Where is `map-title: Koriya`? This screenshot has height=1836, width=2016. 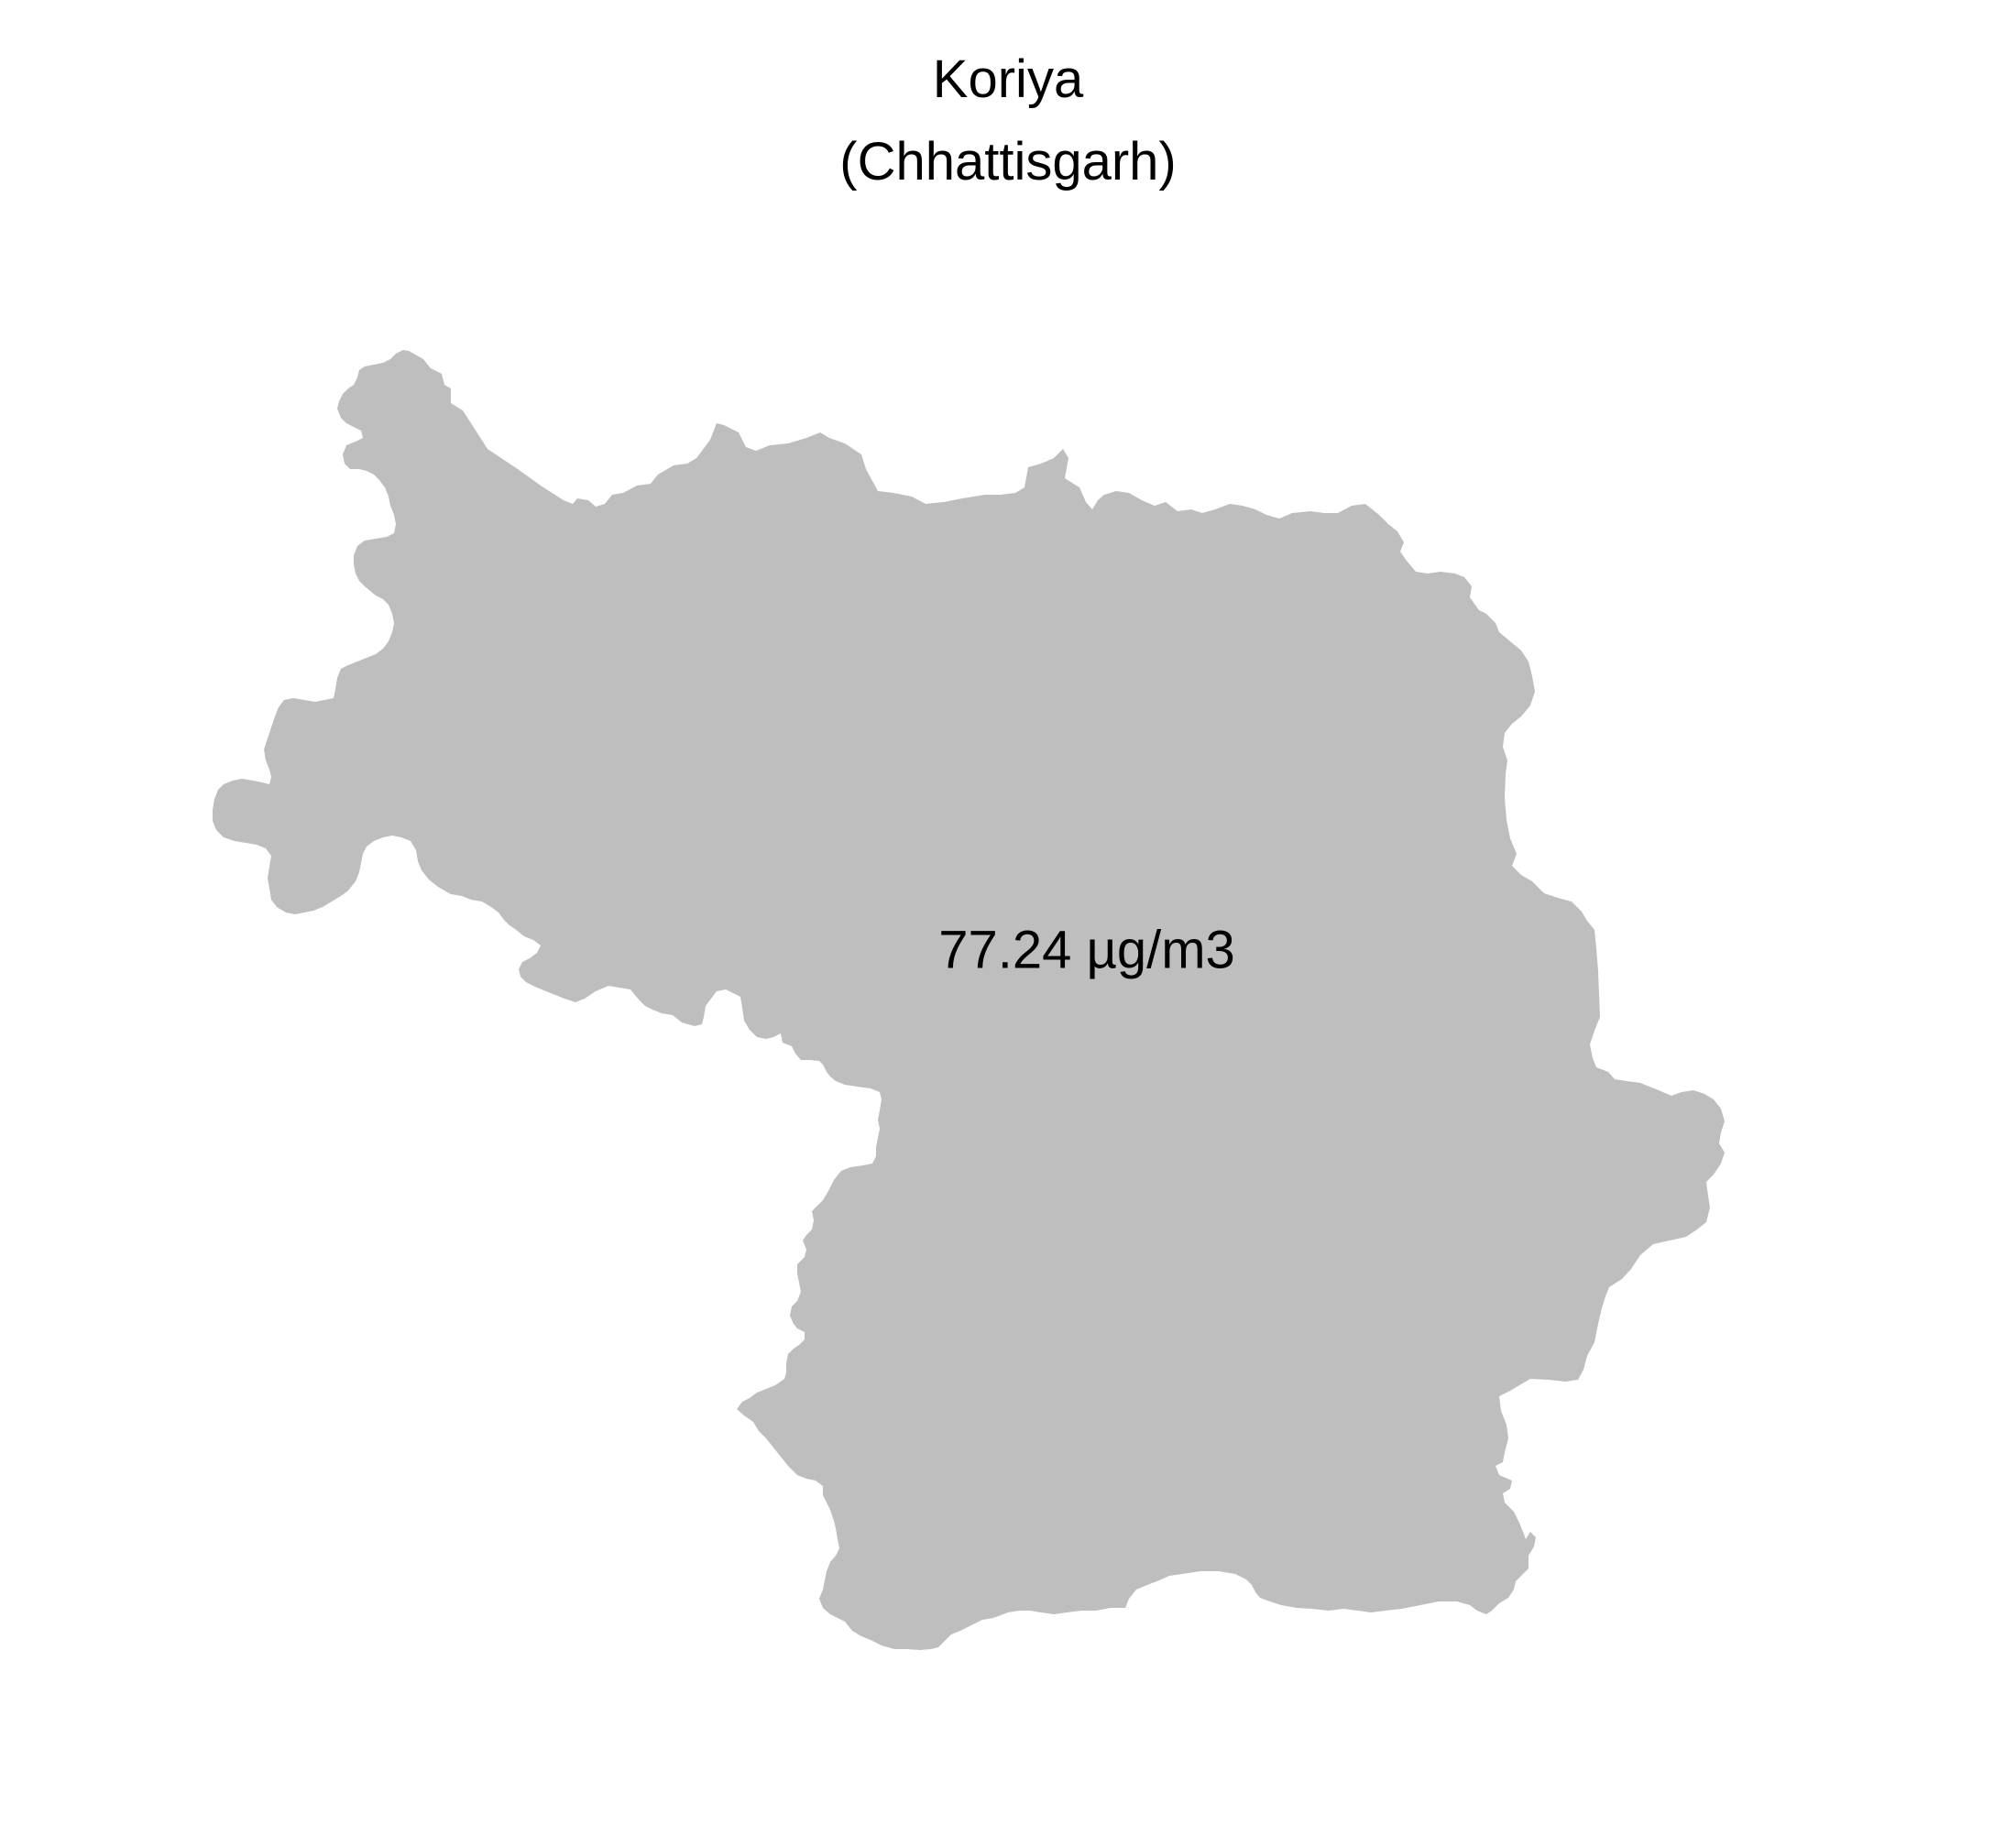 map-title: Koriya is located at coordinates (1008, 79).